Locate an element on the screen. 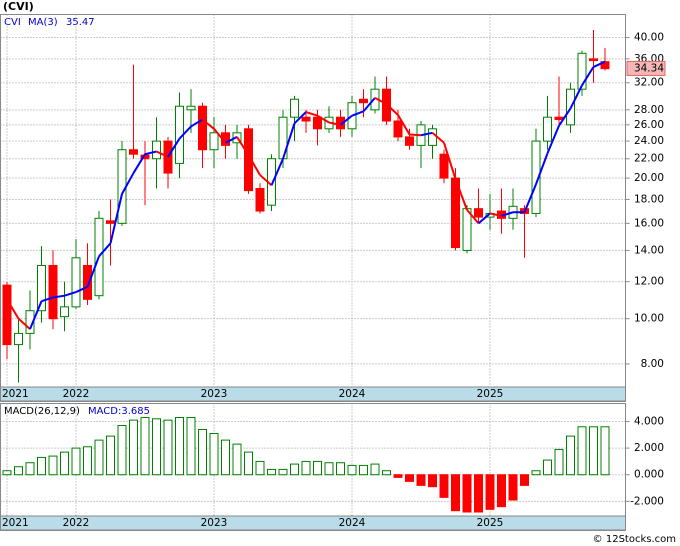  last-price-box is located at coordinates (646, 68).